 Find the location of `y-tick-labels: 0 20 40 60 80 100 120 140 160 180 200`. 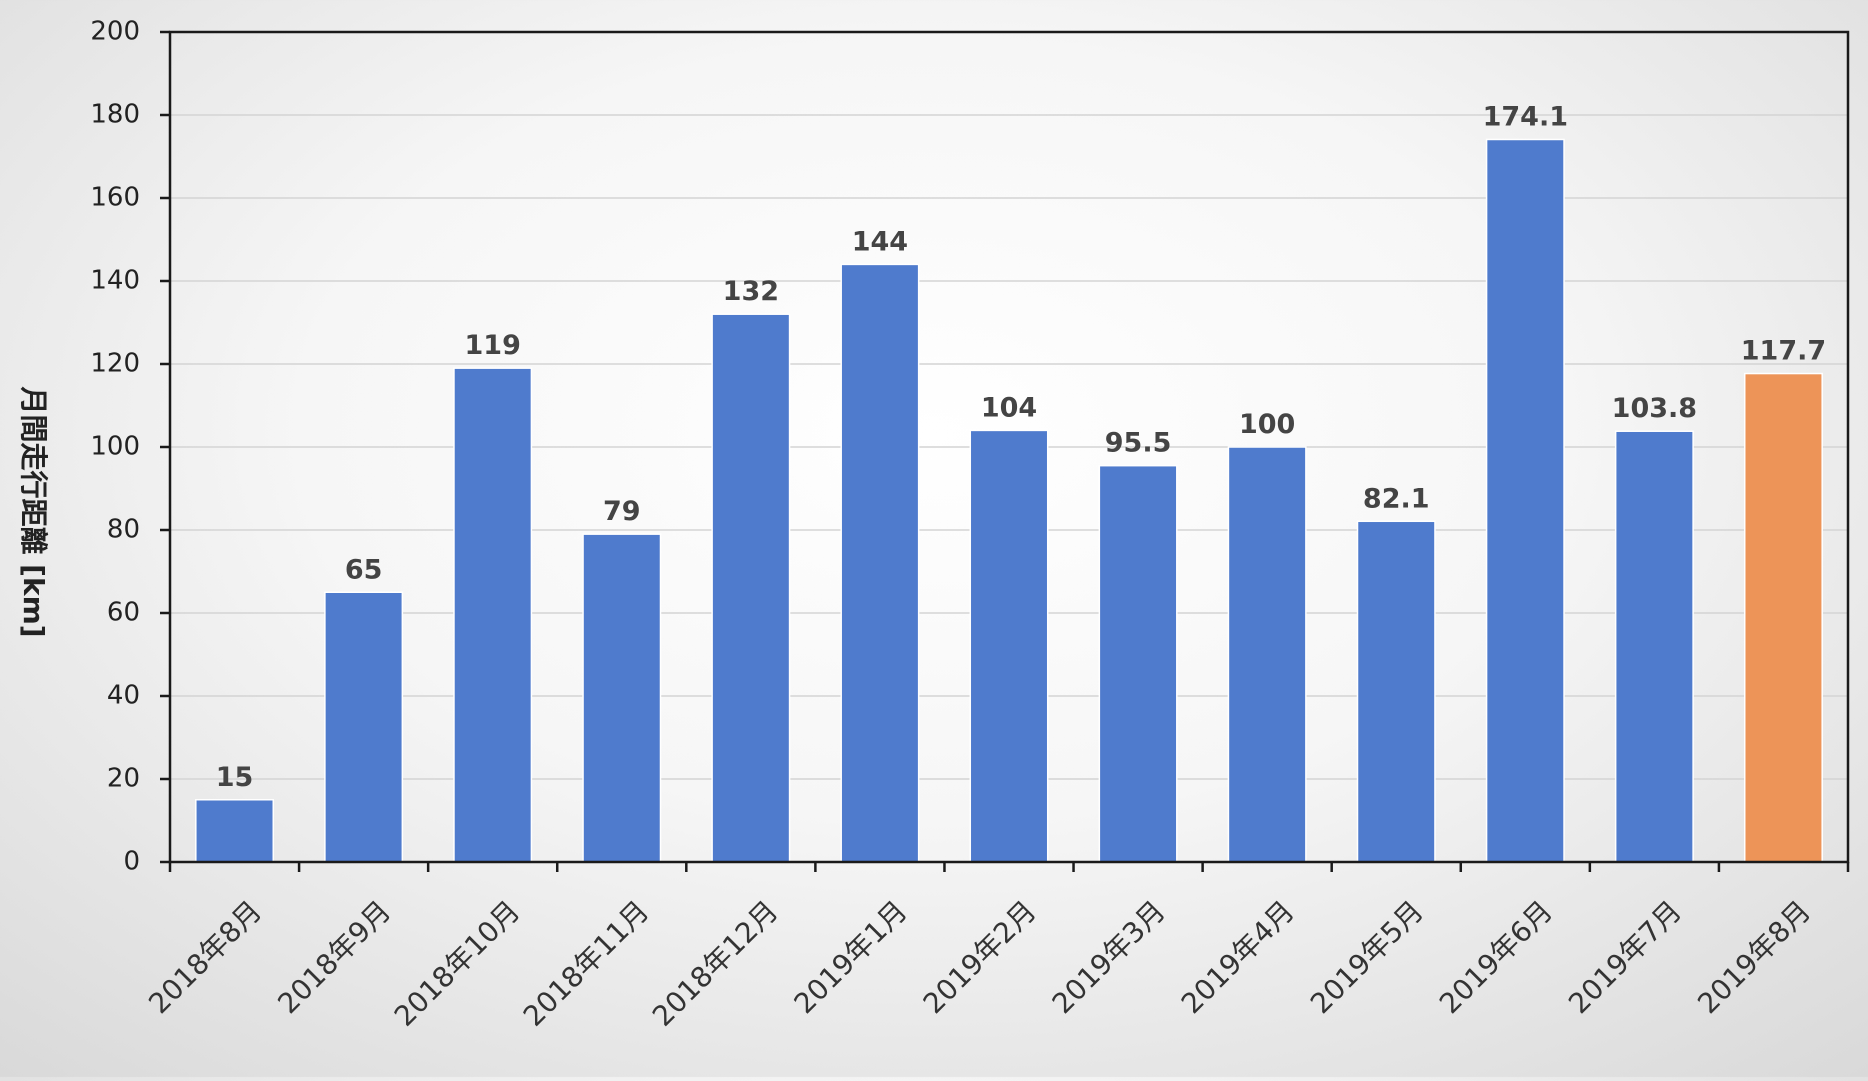

y-tick-labels: 0 20 40 60 80 100 120 140 160 180 200 is located at coordinates (115, 447).